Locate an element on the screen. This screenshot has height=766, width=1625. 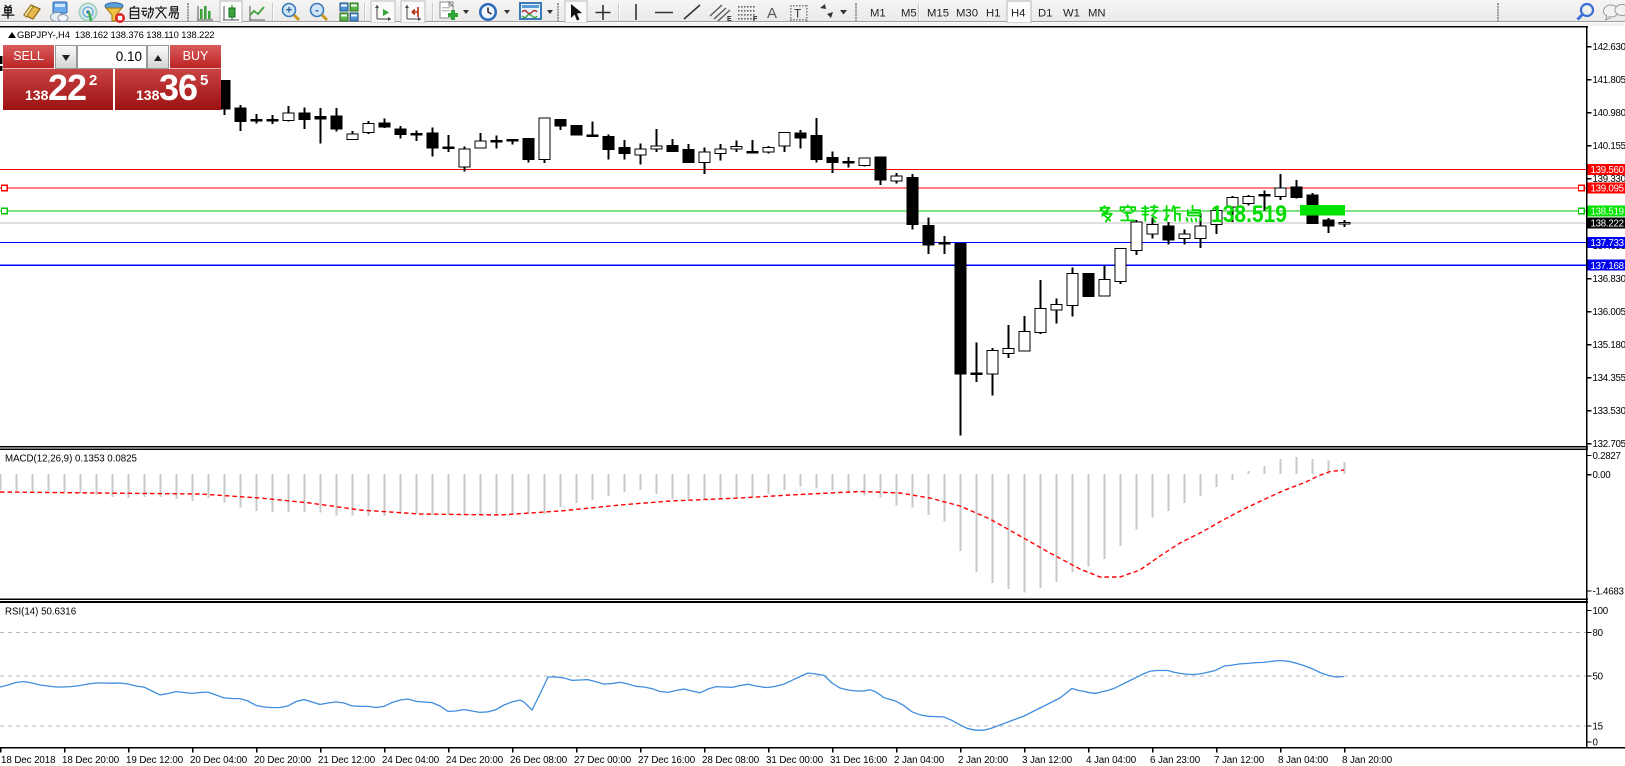
svg-text: A is located at coordinates (772, 13).